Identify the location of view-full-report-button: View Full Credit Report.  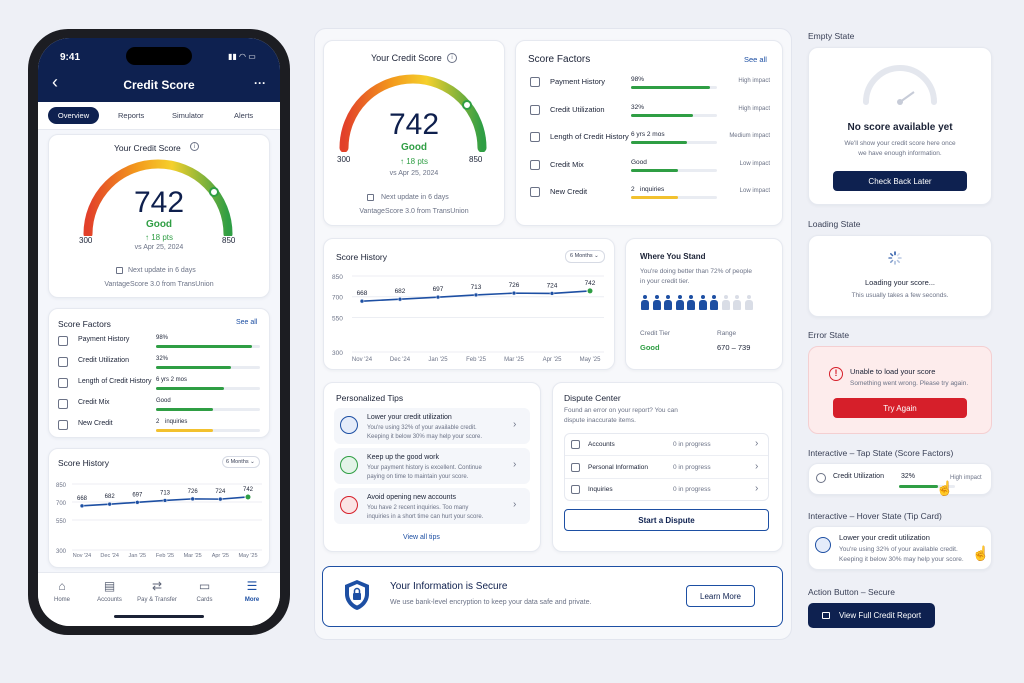
(871, 615).